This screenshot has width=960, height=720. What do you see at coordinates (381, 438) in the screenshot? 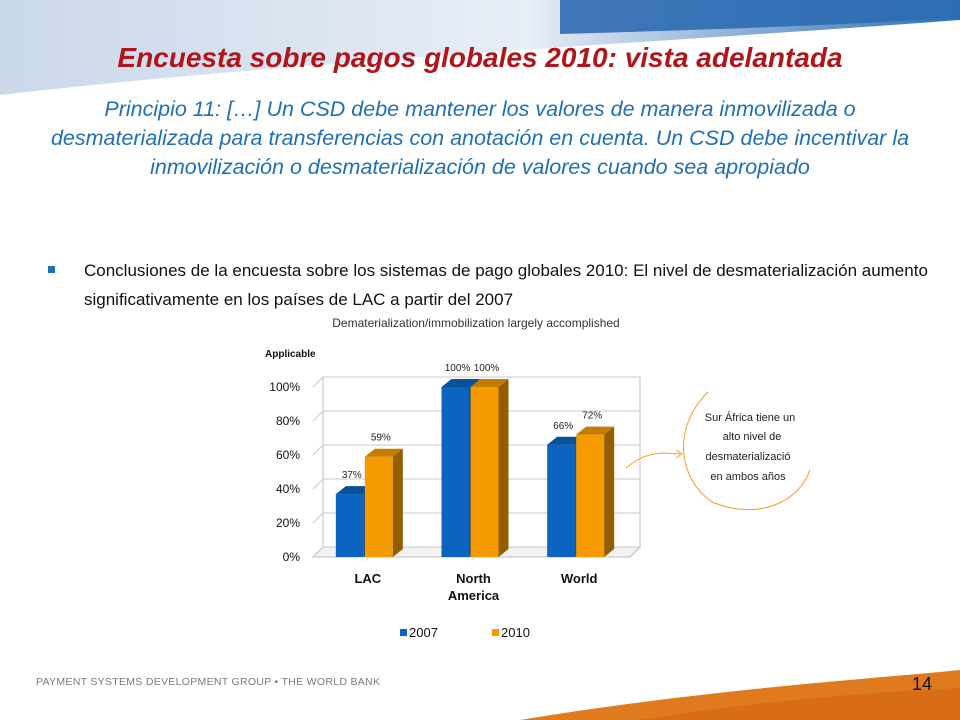
I see `chart-data-label: 59%` at bounding box center [381, 438].